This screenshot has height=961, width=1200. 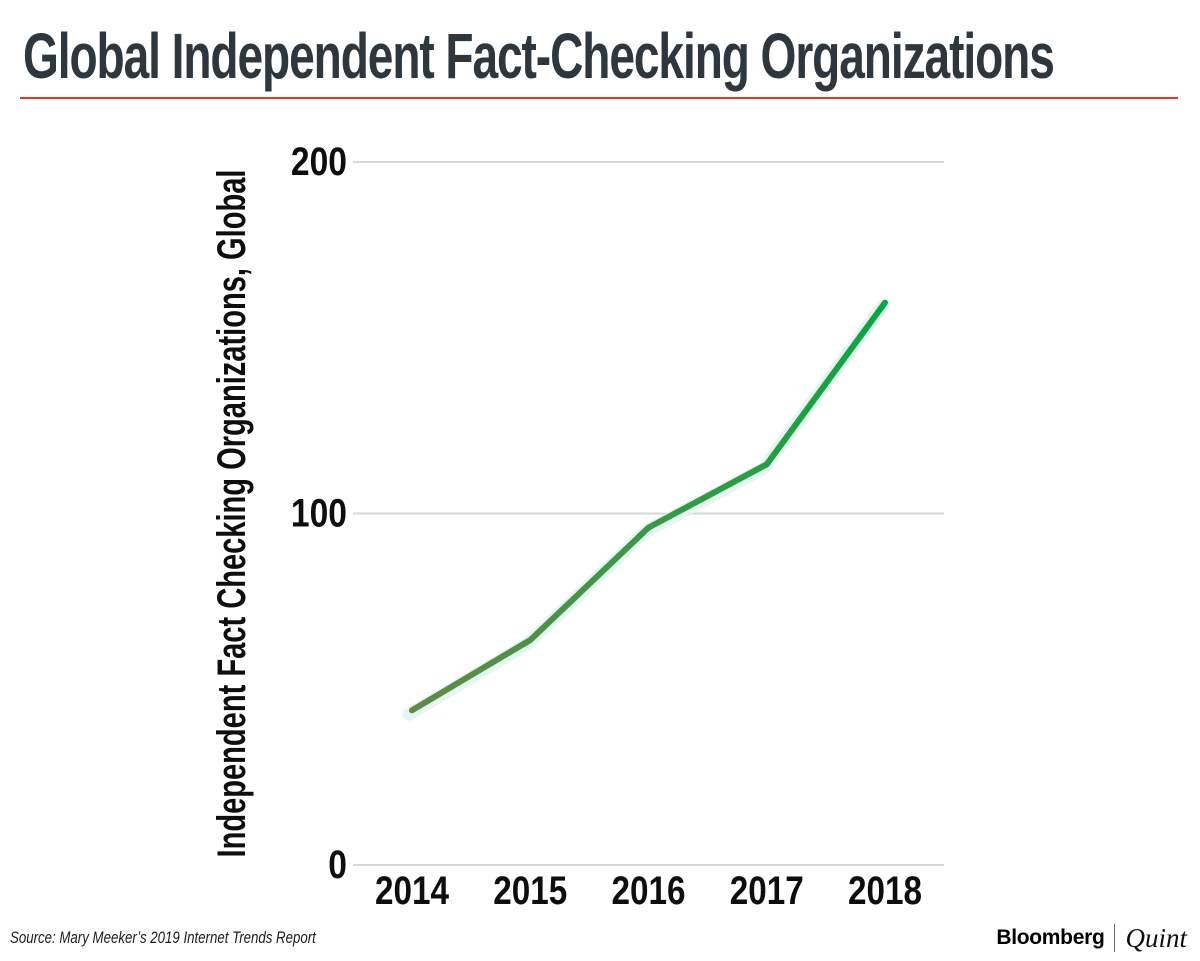 What do you see at coordinates (412, 891) in the screenshot?
I see `x-tick-label: 2014` at bounding box center [412, 891].